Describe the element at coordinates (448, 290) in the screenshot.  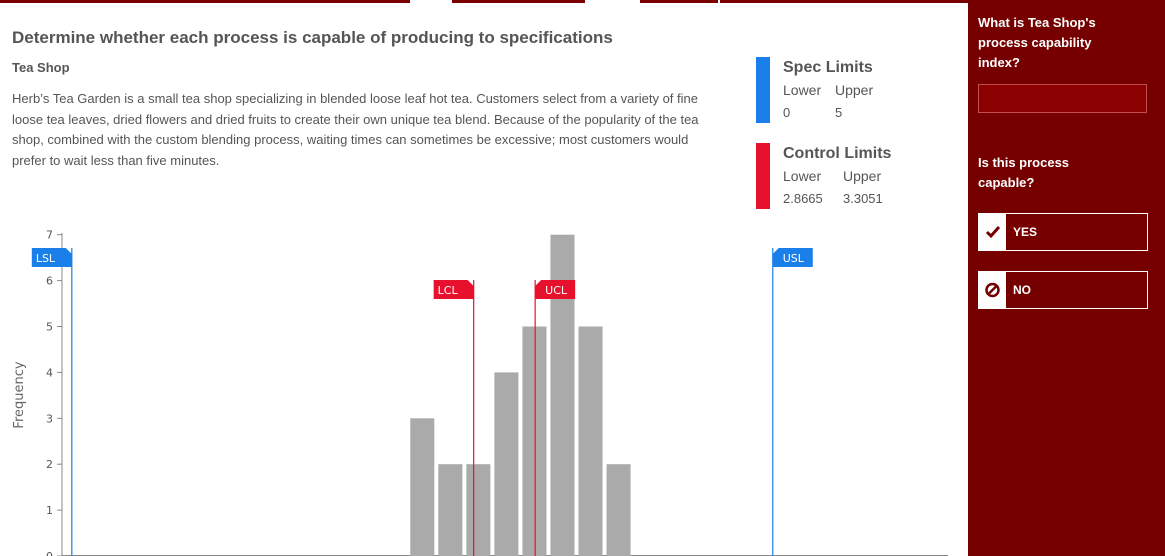
I see `limit-label: LCL` at that location.